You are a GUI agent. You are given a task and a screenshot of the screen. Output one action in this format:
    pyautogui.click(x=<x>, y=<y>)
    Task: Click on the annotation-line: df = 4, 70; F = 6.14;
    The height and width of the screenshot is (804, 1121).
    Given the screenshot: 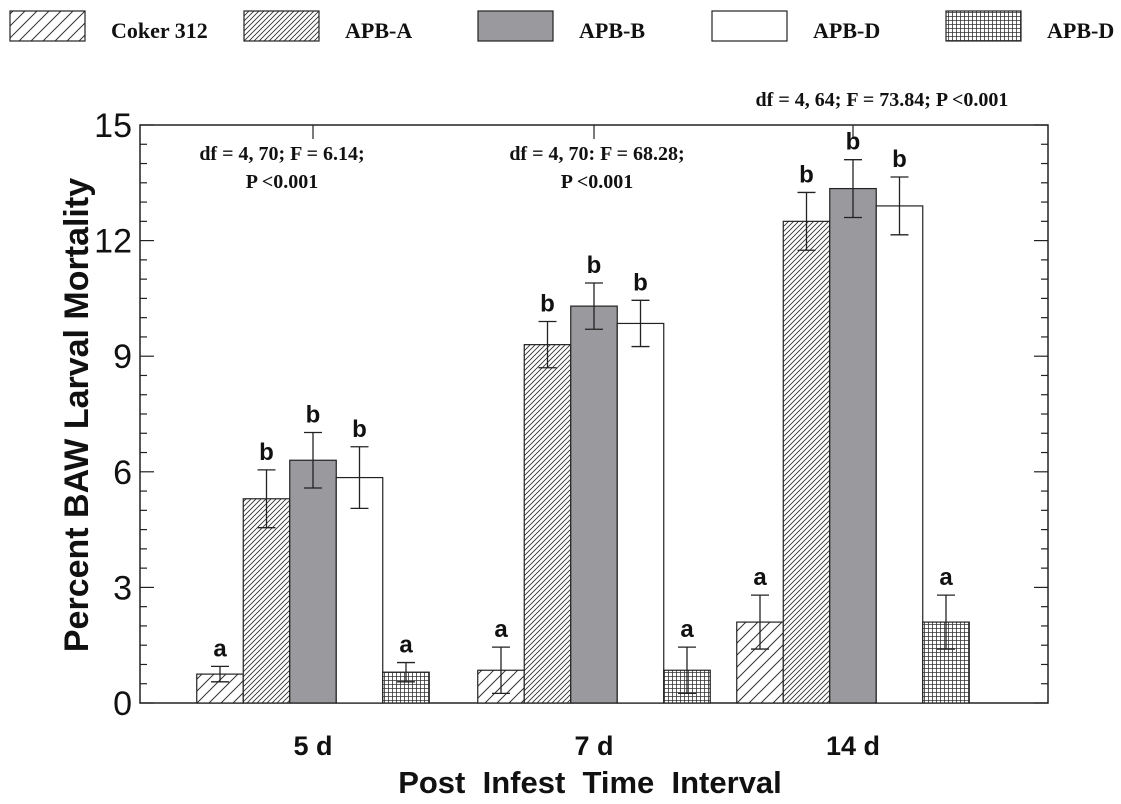 What is the action you would take?
    pyautogui.click(x=281, y=154)
    